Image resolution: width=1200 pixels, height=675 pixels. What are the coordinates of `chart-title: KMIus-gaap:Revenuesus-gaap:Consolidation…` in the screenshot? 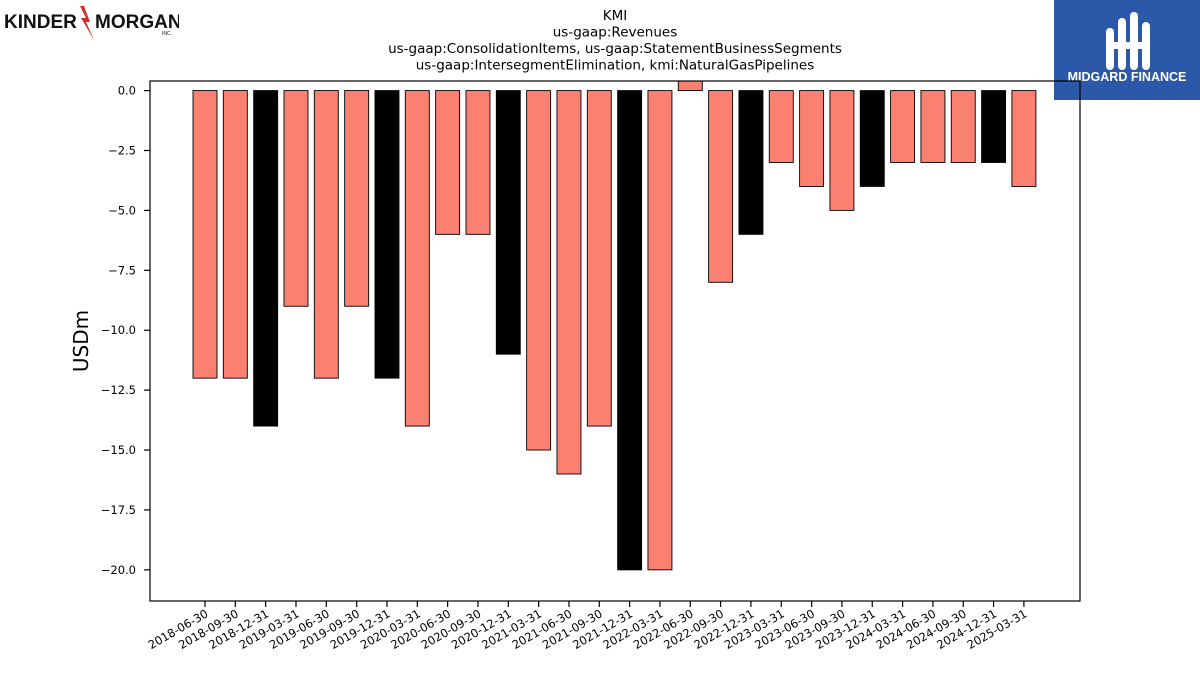 It's located at (615, 41).